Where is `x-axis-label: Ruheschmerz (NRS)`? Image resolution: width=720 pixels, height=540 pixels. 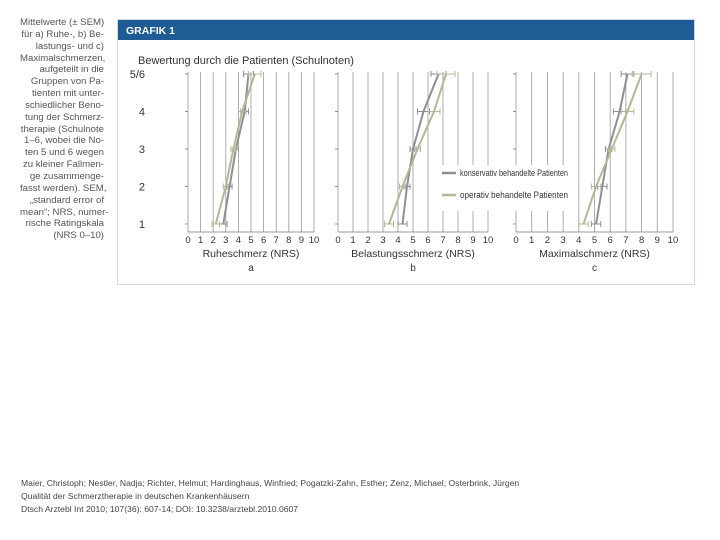
x-axis-label: Ruheschmerz (NRS) is located at coordinates (251, 254).